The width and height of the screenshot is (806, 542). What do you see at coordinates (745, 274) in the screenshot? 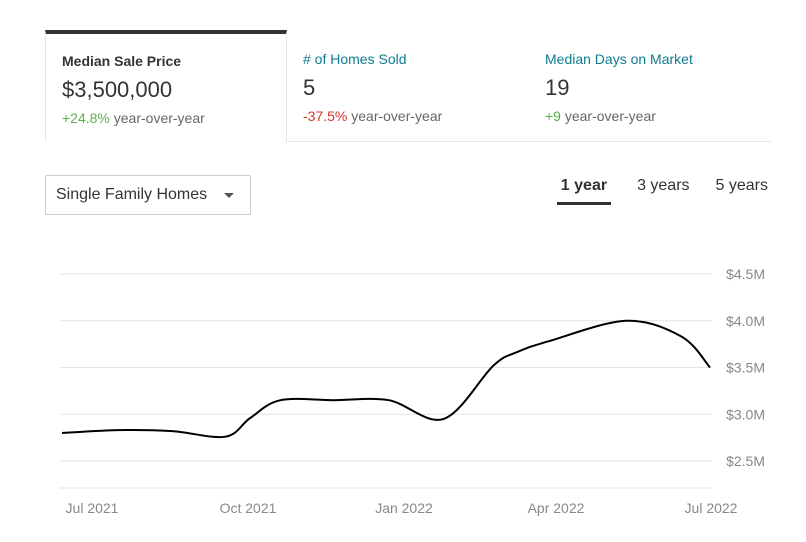
I see `y-tick-label: $4.5M` at bounding box center [745, 274].